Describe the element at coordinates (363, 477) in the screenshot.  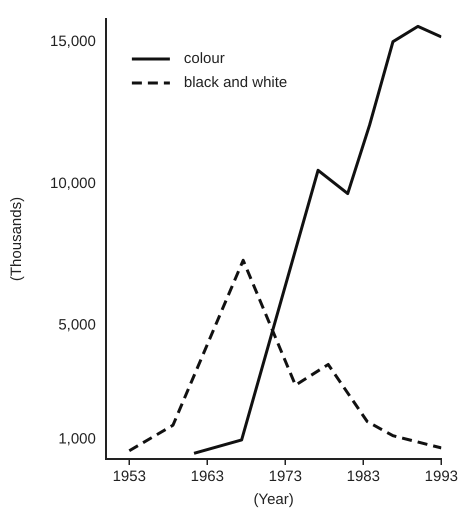
I see `x-tick-label: 1983` at that location.